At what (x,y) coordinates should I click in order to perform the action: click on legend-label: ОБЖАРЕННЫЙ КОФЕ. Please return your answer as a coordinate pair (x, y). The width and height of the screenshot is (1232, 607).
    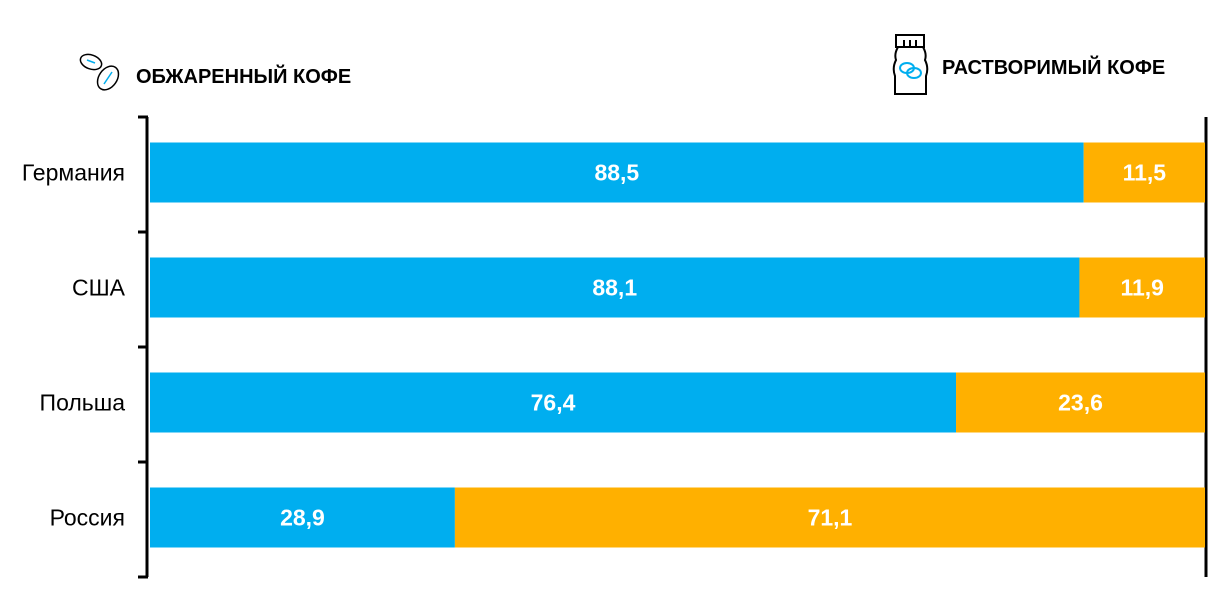
    Looking at the image, I should click on (244, 76).